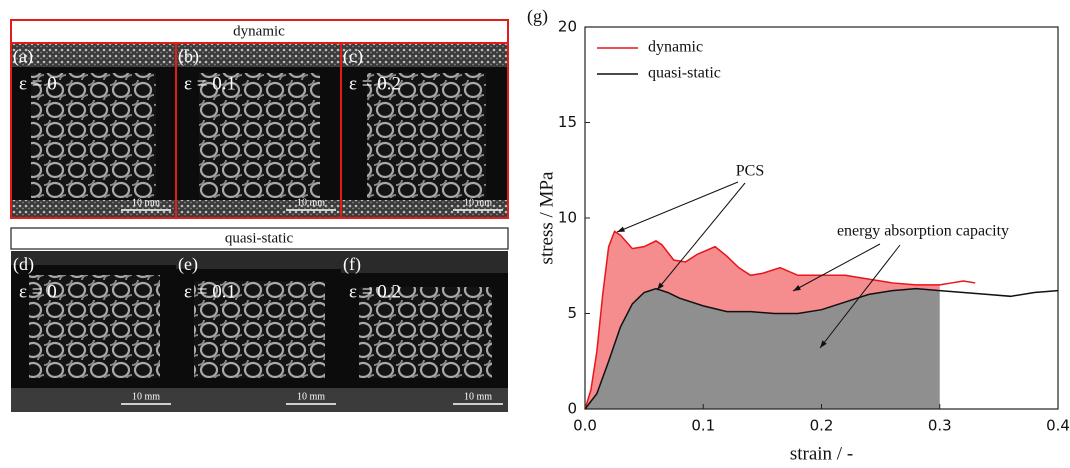  Describe the element at coordinates (546, 217) in the screenshot. I see `y-axis-label: stress / MPa` at that location.